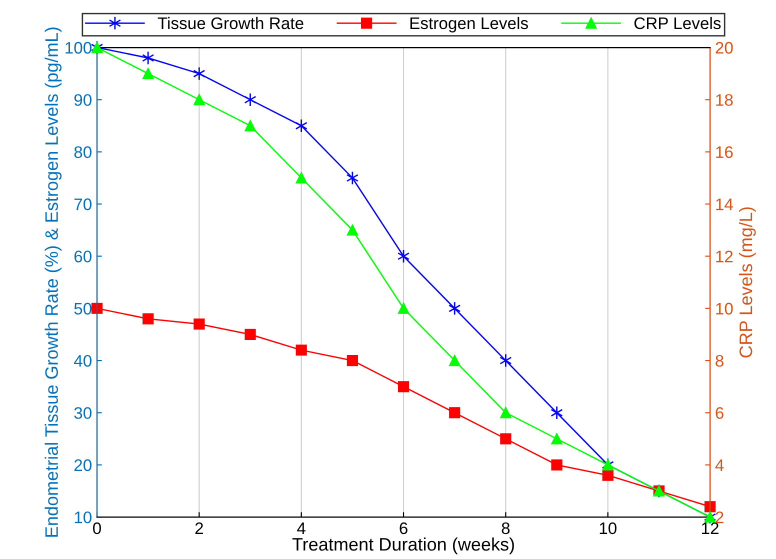  Describe the element at coordinates (506, 528) in the screenshot. I see `x-tick-label: 8` at that location.